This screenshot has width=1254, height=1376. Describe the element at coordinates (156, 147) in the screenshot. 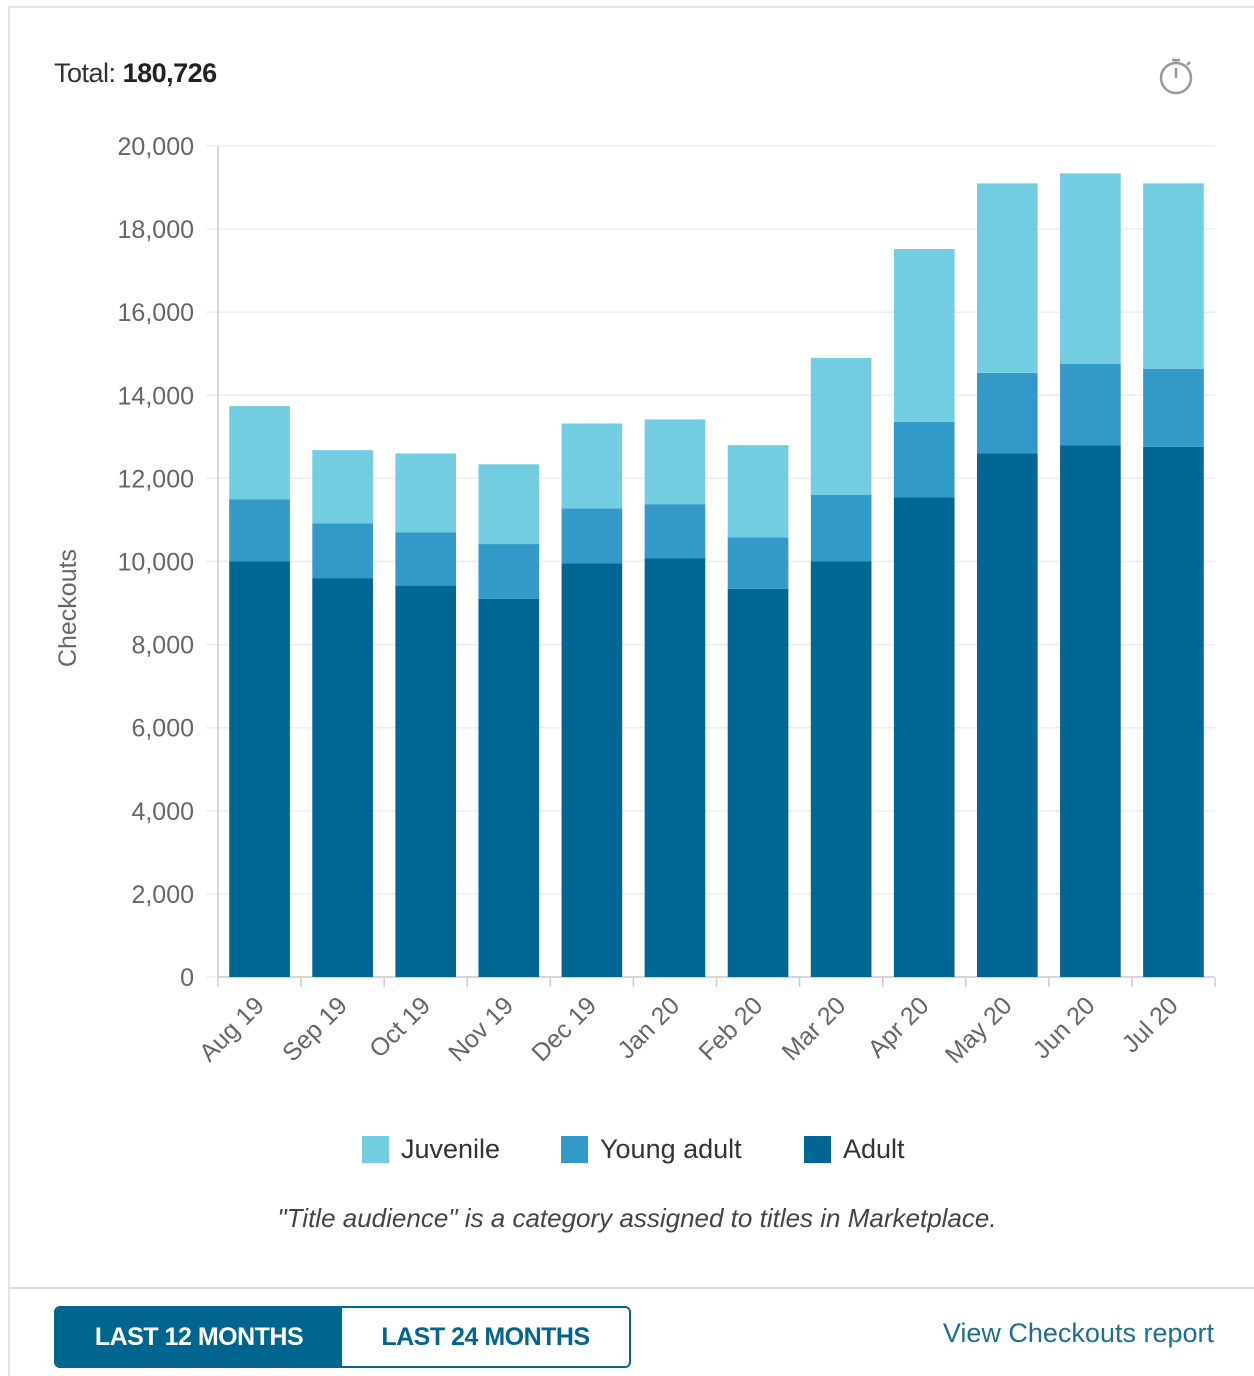

I see `y-tick-label: 20,000` at that location.